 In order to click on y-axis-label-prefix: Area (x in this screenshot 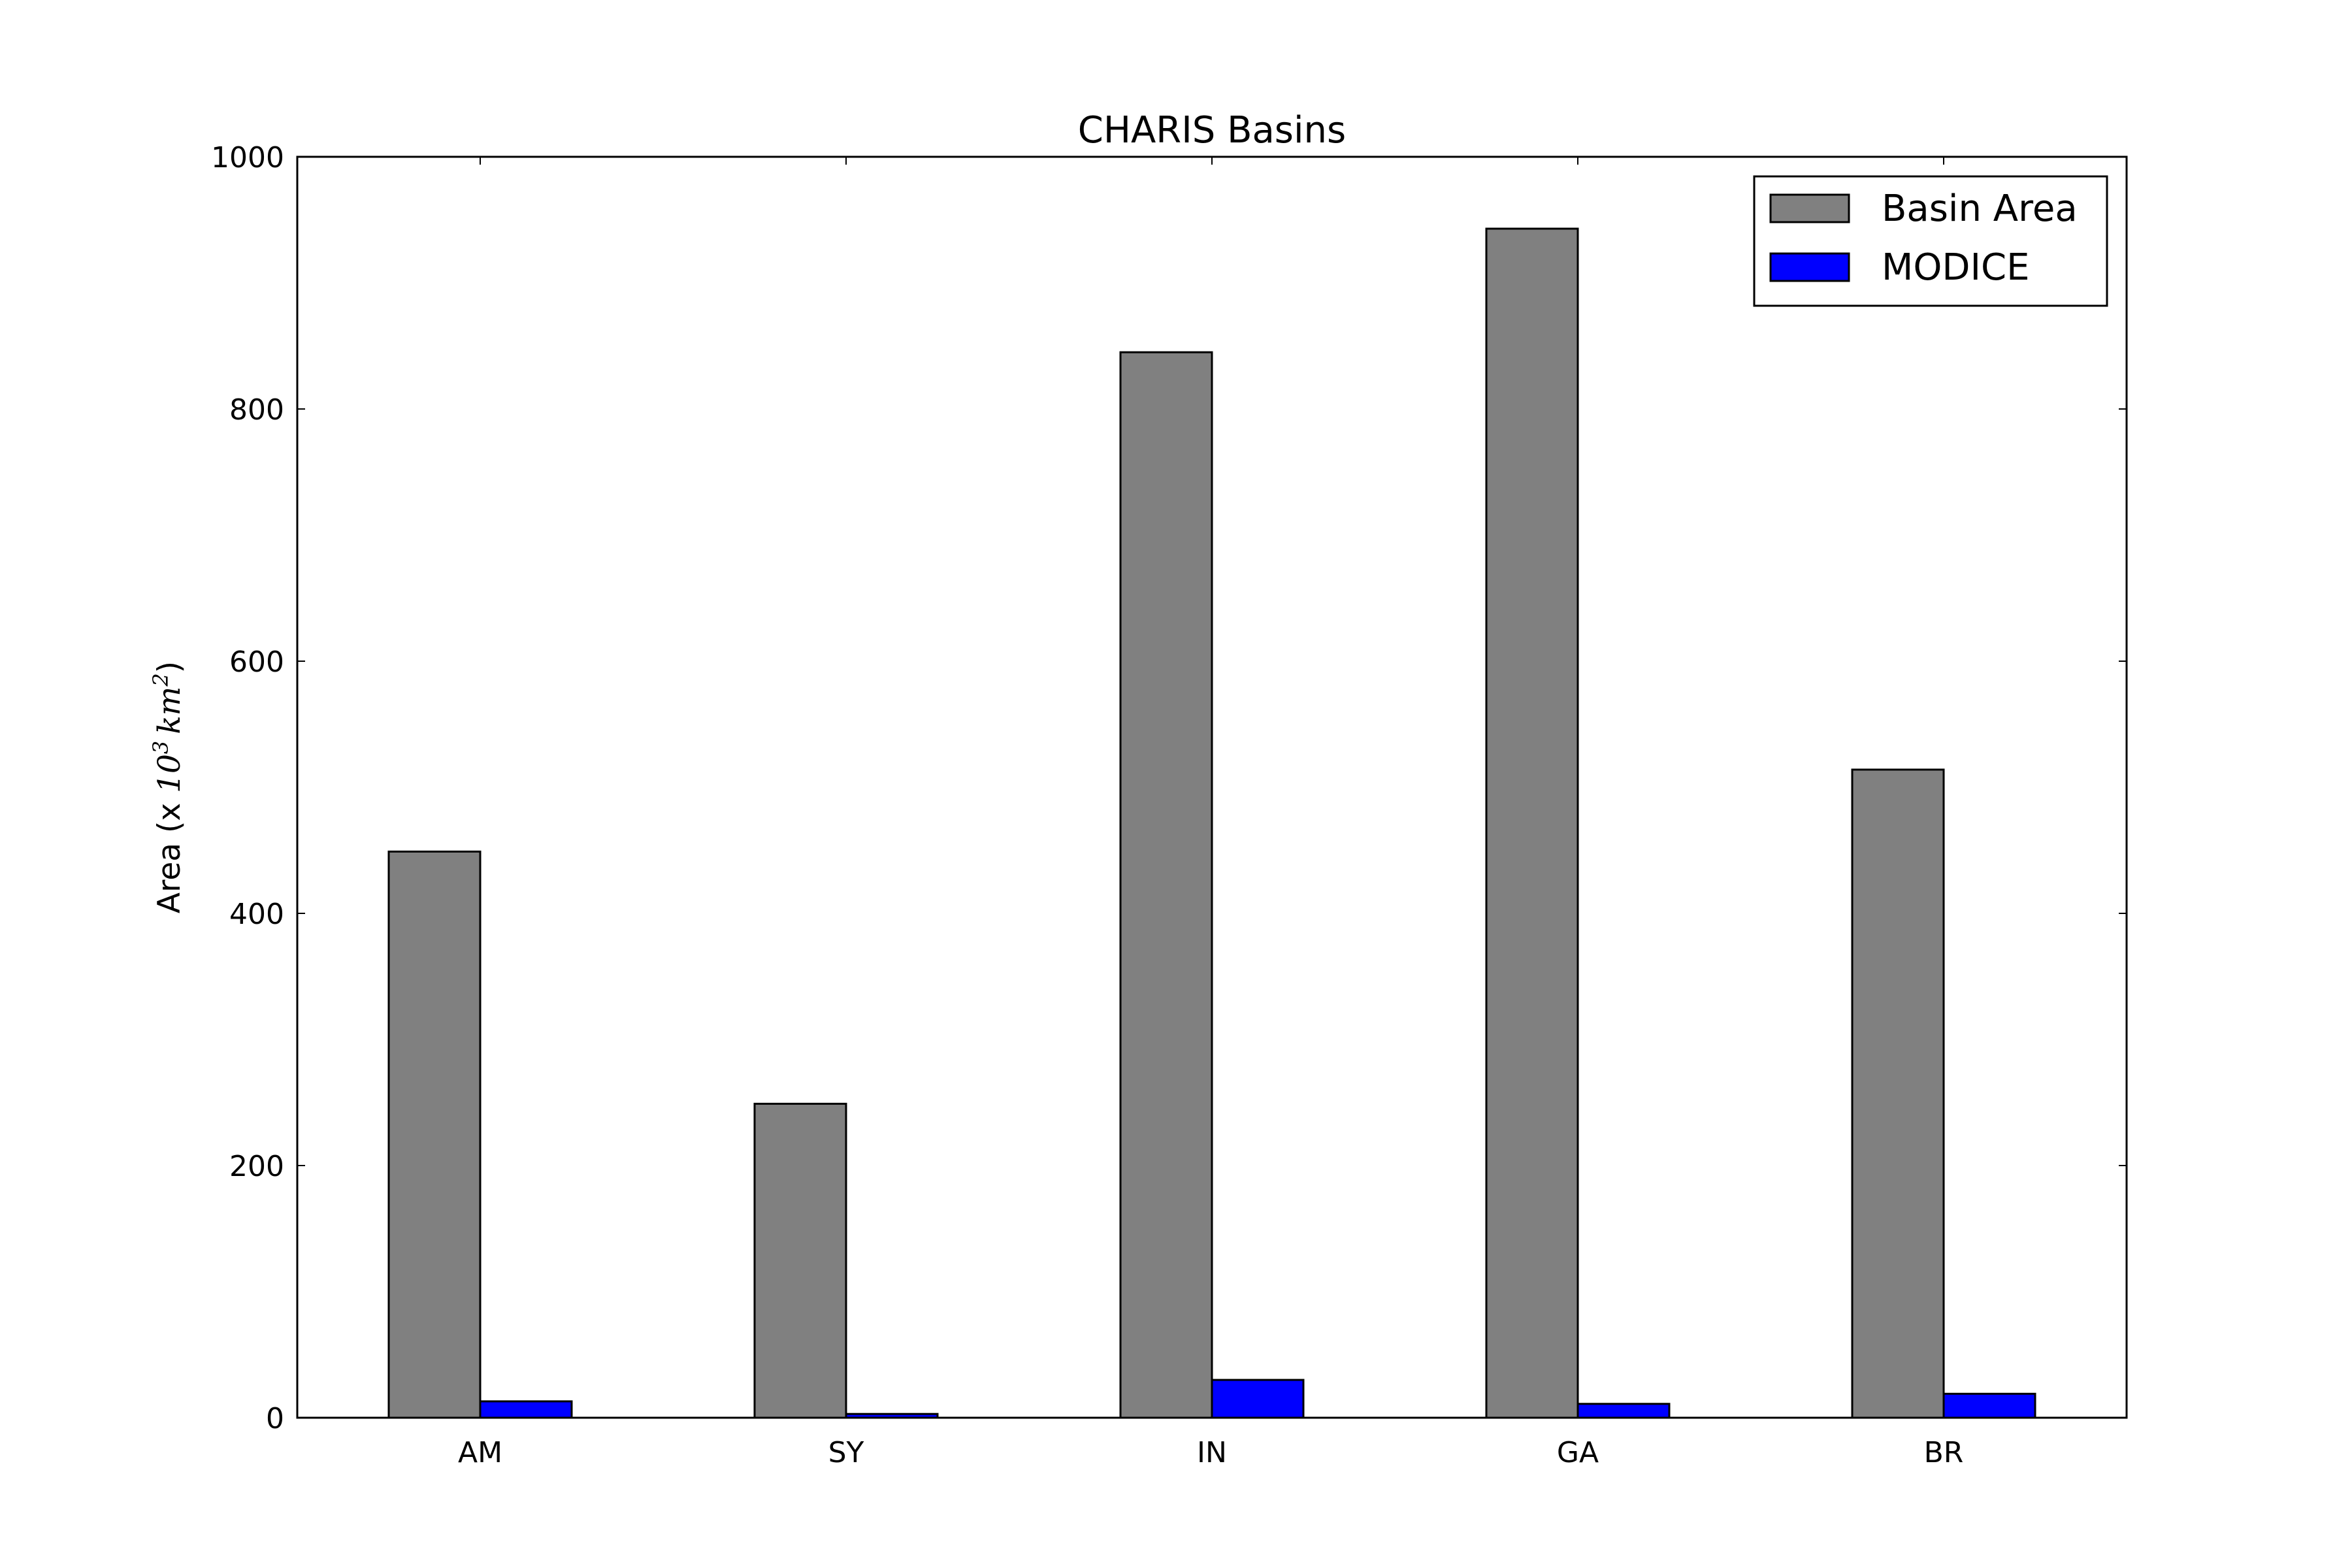, I will do `click(170, 853)`.